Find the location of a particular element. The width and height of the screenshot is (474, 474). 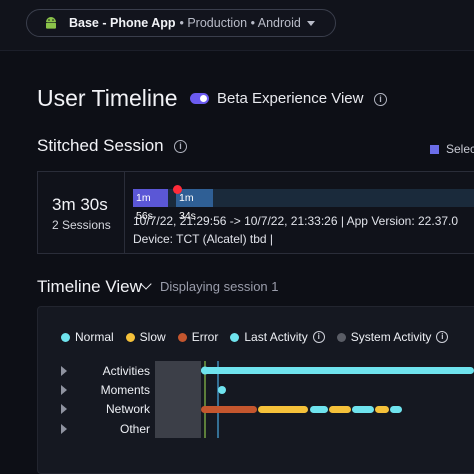

legend-label: System Activity is located at coordinates (391, 337).